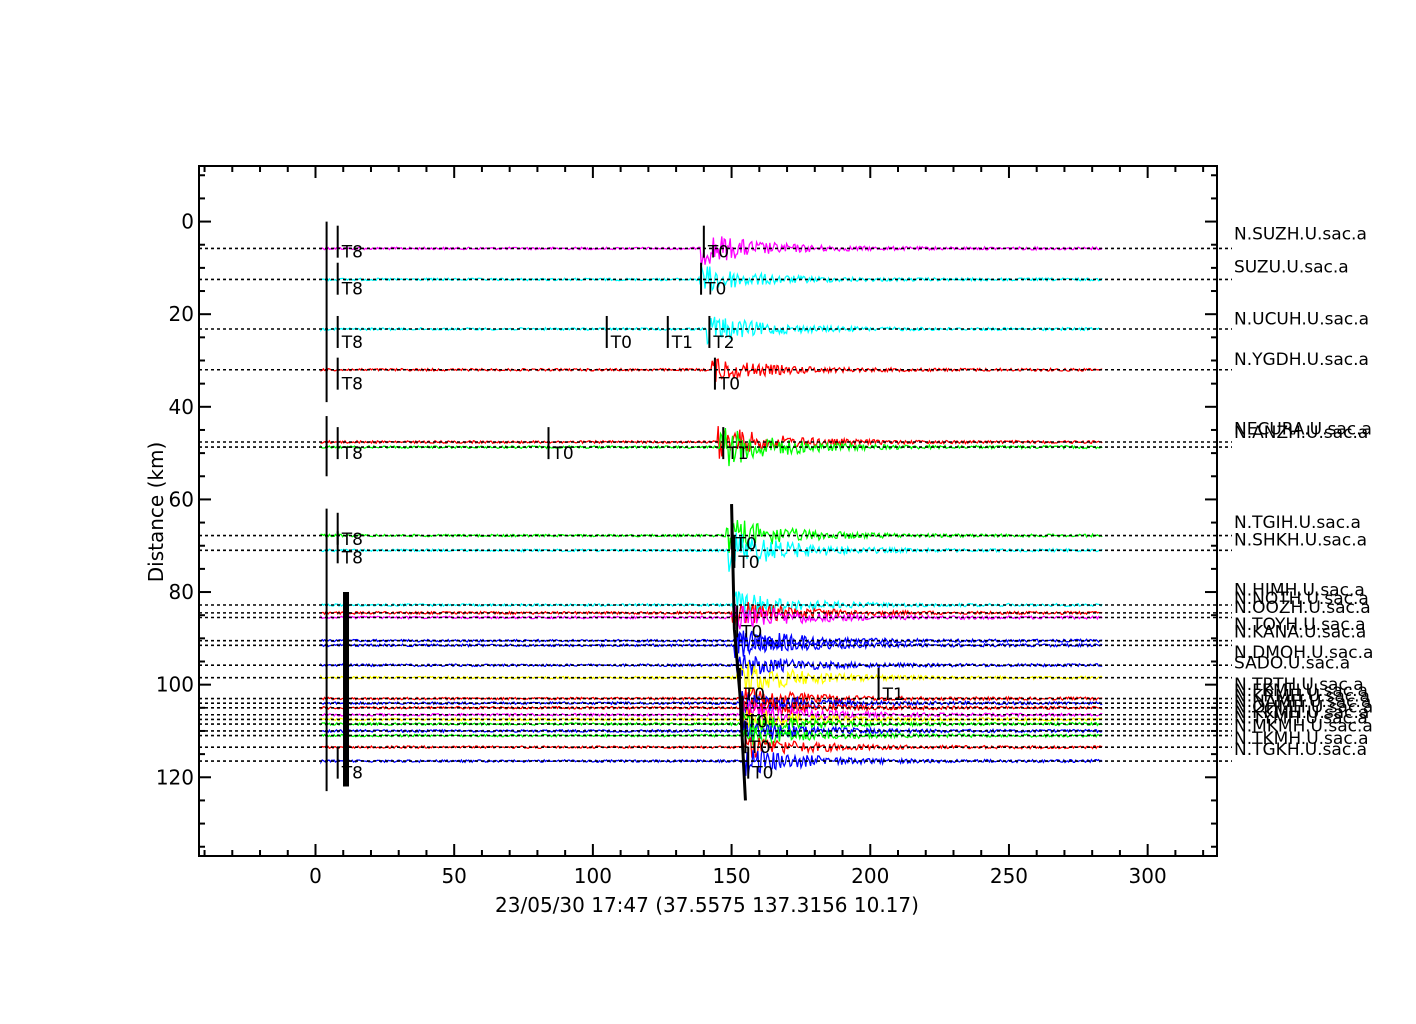  I want to click on station-label: N.FKMH.U.sac.a, so click(1301, 691).